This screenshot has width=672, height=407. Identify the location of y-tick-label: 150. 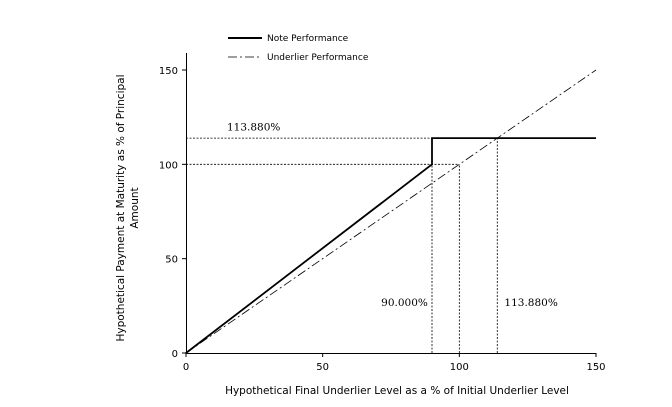
(168, 71).